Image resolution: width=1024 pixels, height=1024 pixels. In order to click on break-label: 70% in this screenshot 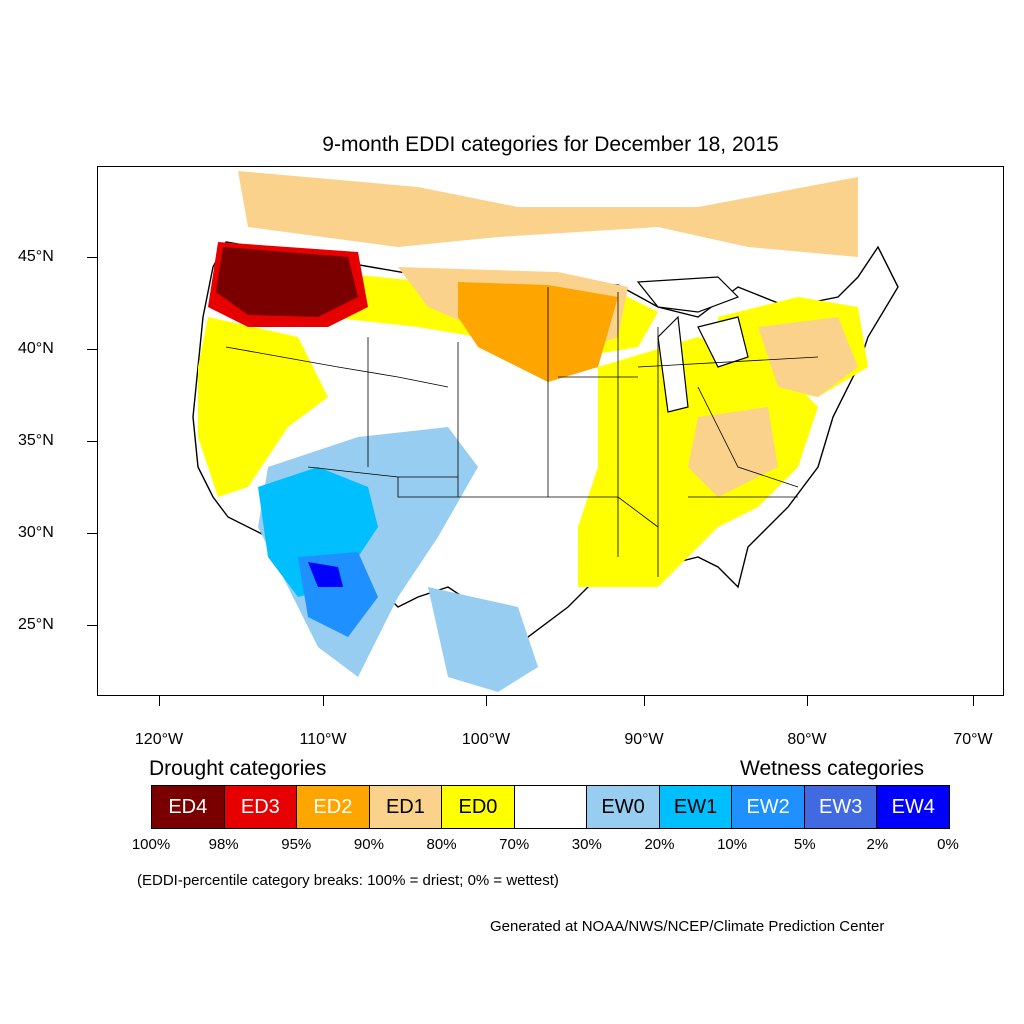, I will do `click(514, 844)`.